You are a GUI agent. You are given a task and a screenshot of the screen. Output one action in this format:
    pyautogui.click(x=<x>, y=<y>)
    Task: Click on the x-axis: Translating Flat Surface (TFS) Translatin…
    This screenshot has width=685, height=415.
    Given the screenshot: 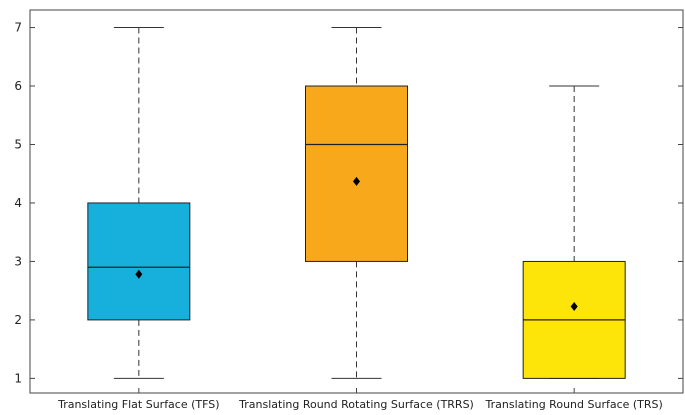 What is the action you would take?
    pyautogui.click(x=360, y=399)
    